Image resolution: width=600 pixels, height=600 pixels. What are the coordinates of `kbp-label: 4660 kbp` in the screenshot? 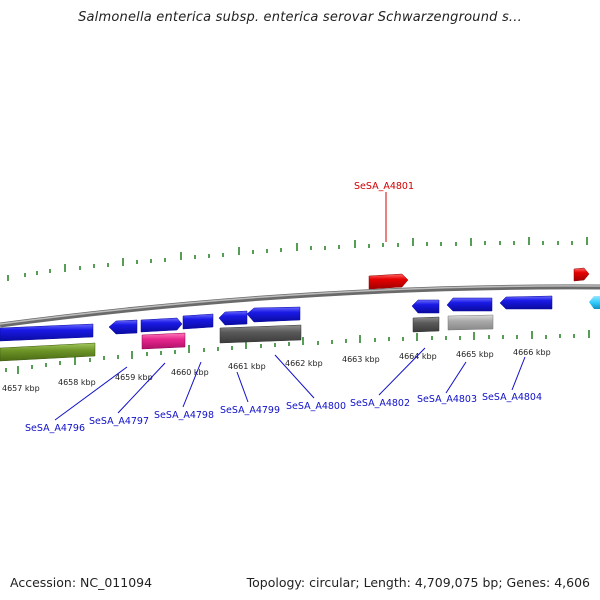 It's located at (190, 372).